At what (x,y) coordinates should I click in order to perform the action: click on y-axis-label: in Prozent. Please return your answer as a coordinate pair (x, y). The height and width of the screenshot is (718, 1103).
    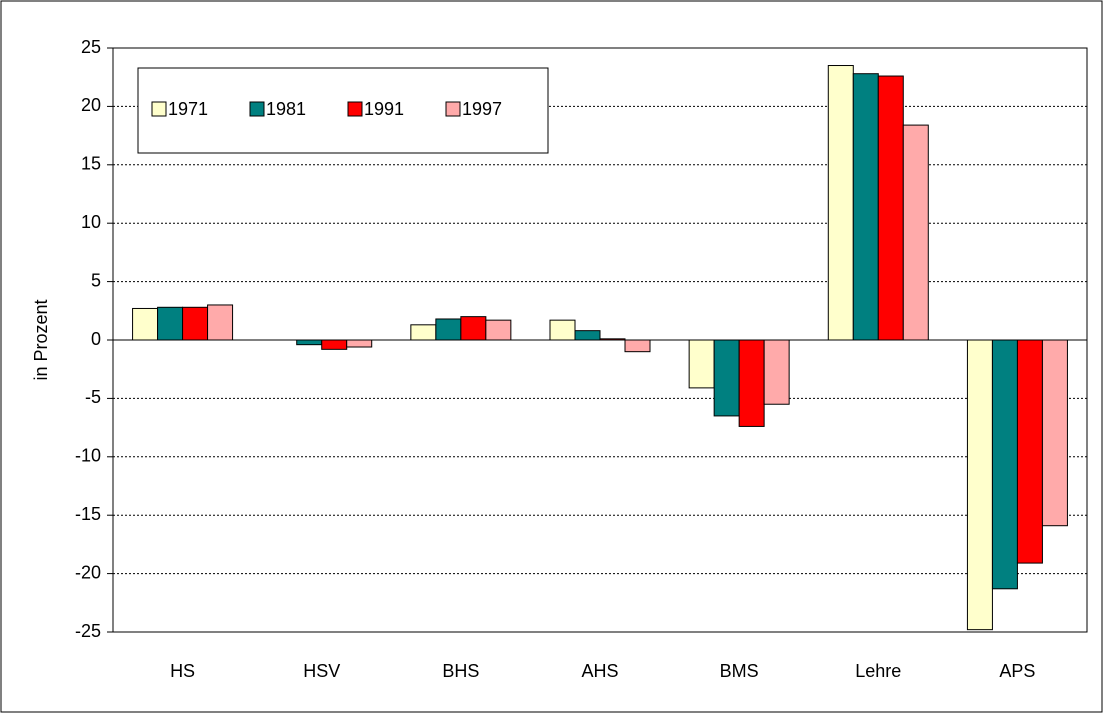
    Looking at the image, I should click on (41, 339).